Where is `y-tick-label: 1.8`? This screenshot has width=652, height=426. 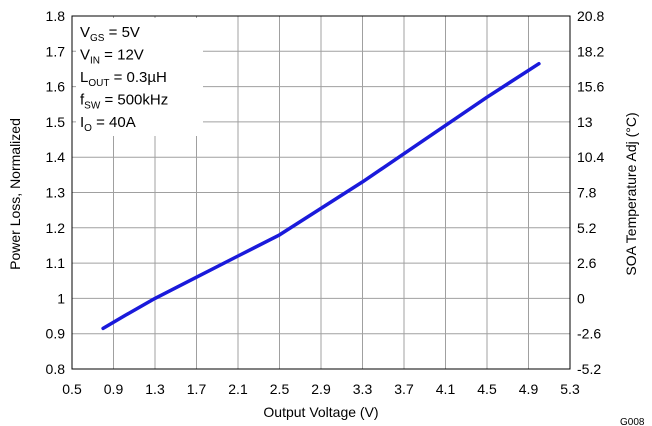 y-tick-label: 1.8 is located at coordinates (56, 16).